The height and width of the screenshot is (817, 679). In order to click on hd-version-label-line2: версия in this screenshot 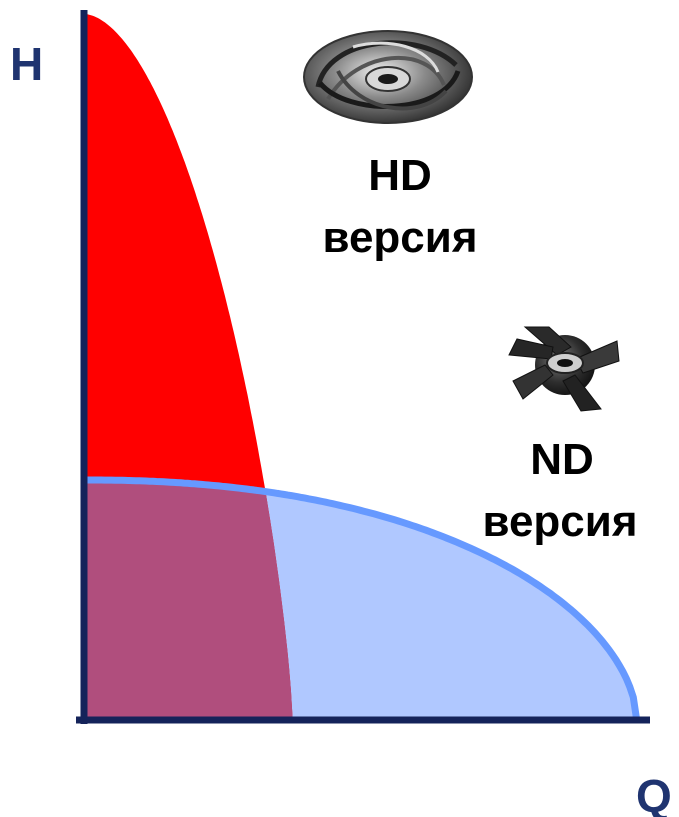, I will do `click(399, 237)`.